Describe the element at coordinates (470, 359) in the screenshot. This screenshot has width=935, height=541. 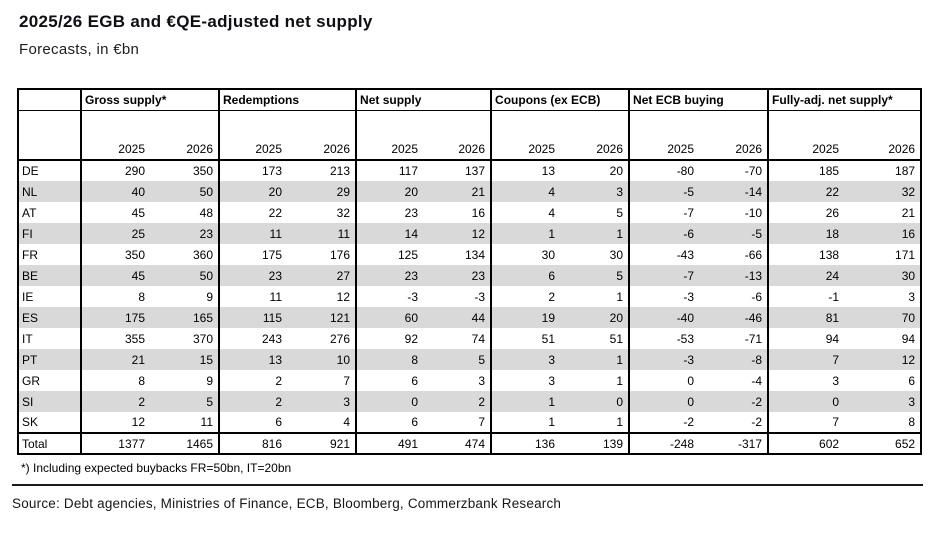
I see `table-row: PT 21 15 13 10 8 5 3 1 -3 -8 7 12` at that location.